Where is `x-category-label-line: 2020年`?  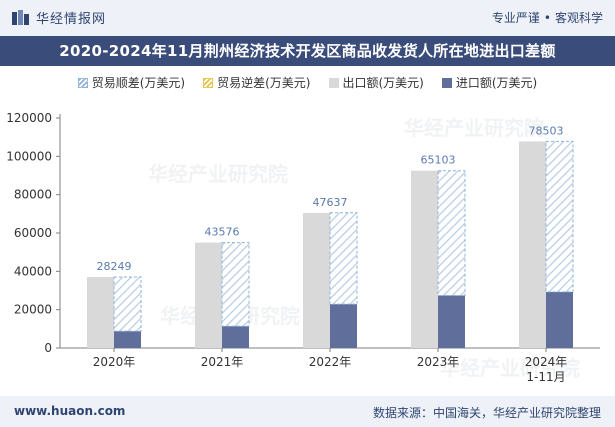
x-category-label-line: 2020年 is located at coordinates (114, 362).